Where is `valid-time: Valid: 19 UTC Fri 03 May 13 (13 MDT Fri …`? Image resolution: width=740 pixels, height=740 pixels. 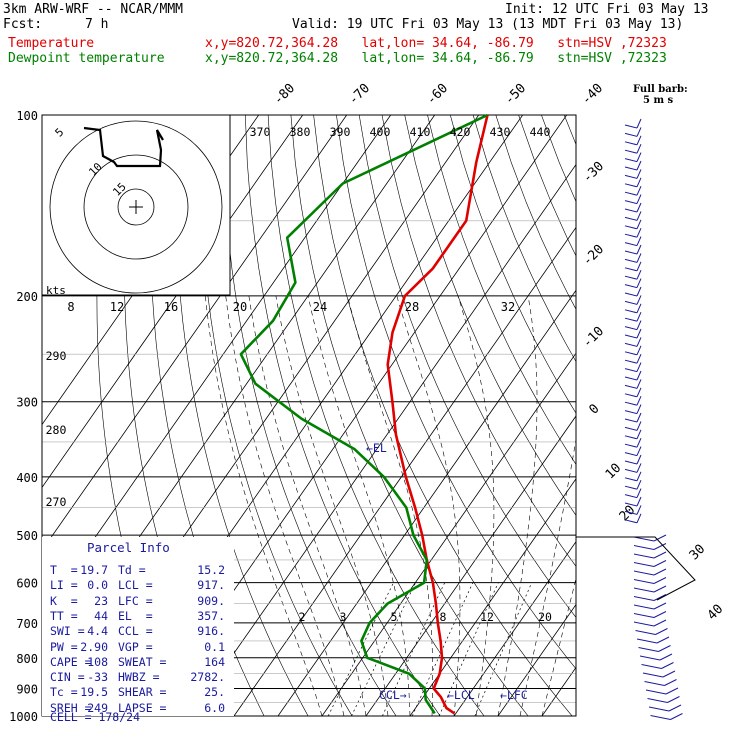 valid-time: Valid: 19 UTC Fri 03 May 13 (13 MDT Fri … is located at coordinates (488, 24).